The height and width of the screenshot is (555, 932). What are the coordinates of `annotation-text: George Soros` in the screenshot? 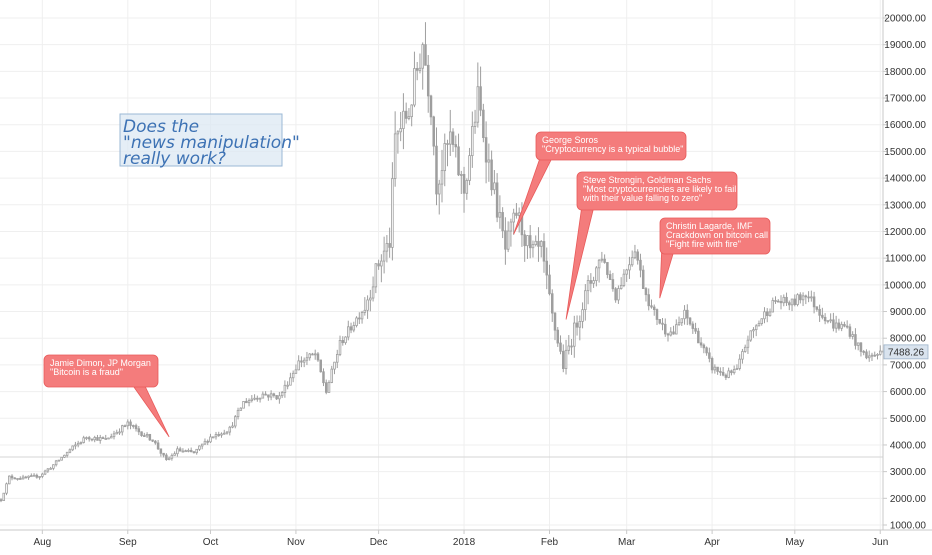 It's located at (570, 140).